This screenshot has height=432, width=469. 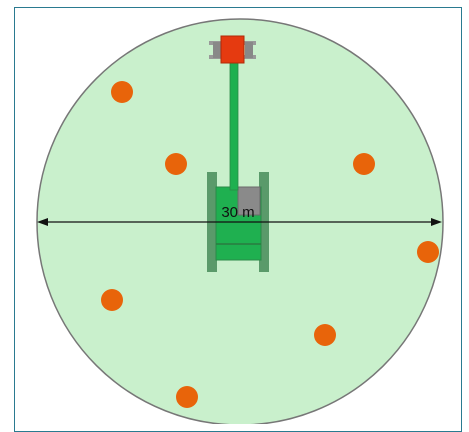 What do you see at coordinates (436, 222) in the screenshot?
I see `arrowhead-right` at bounding box center [436, 222].